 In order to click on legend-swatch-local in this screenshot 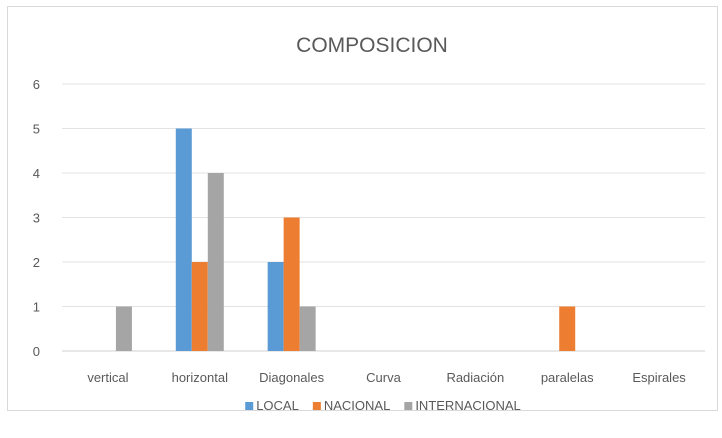, I will do `click(249, 406)`.